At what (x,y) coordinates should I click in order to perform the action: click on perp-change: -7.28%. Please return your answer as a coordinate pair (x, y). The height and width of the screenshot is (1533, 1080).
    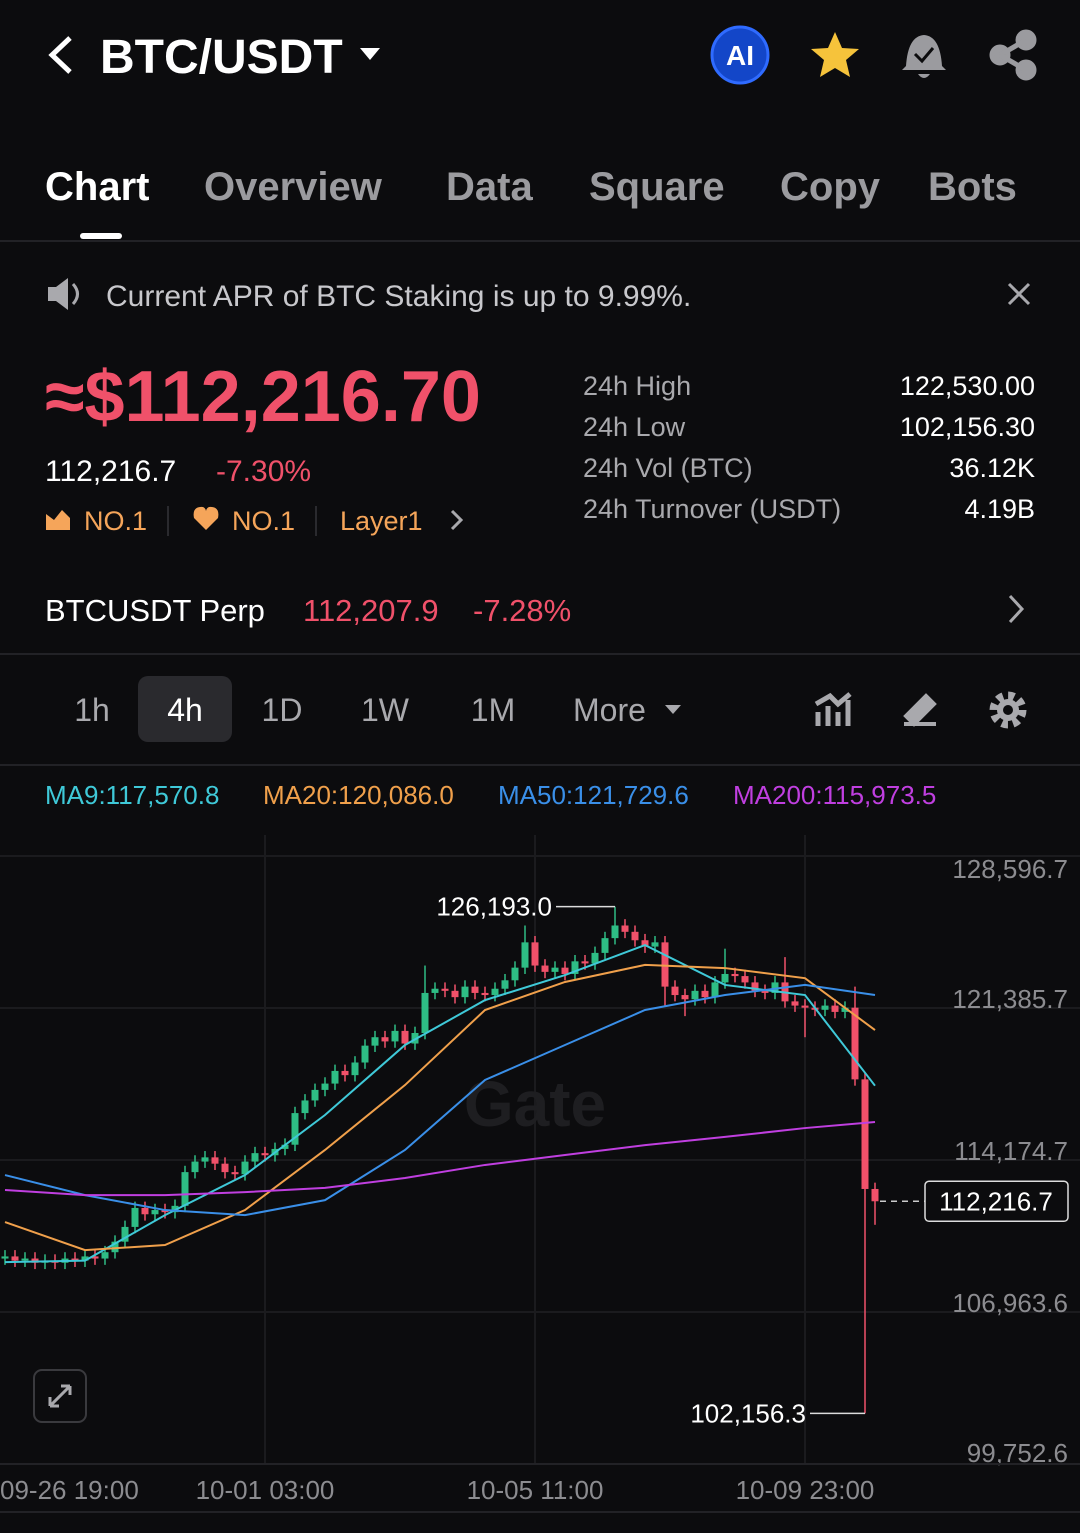
    Looking at the image, I should click on (522, 610).